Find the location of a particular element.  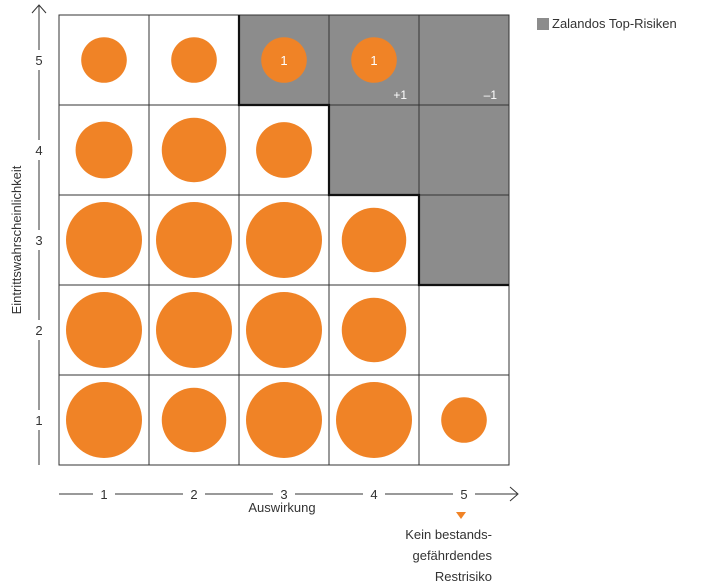

y-axis-arrow is located at coordinates (39, 9).